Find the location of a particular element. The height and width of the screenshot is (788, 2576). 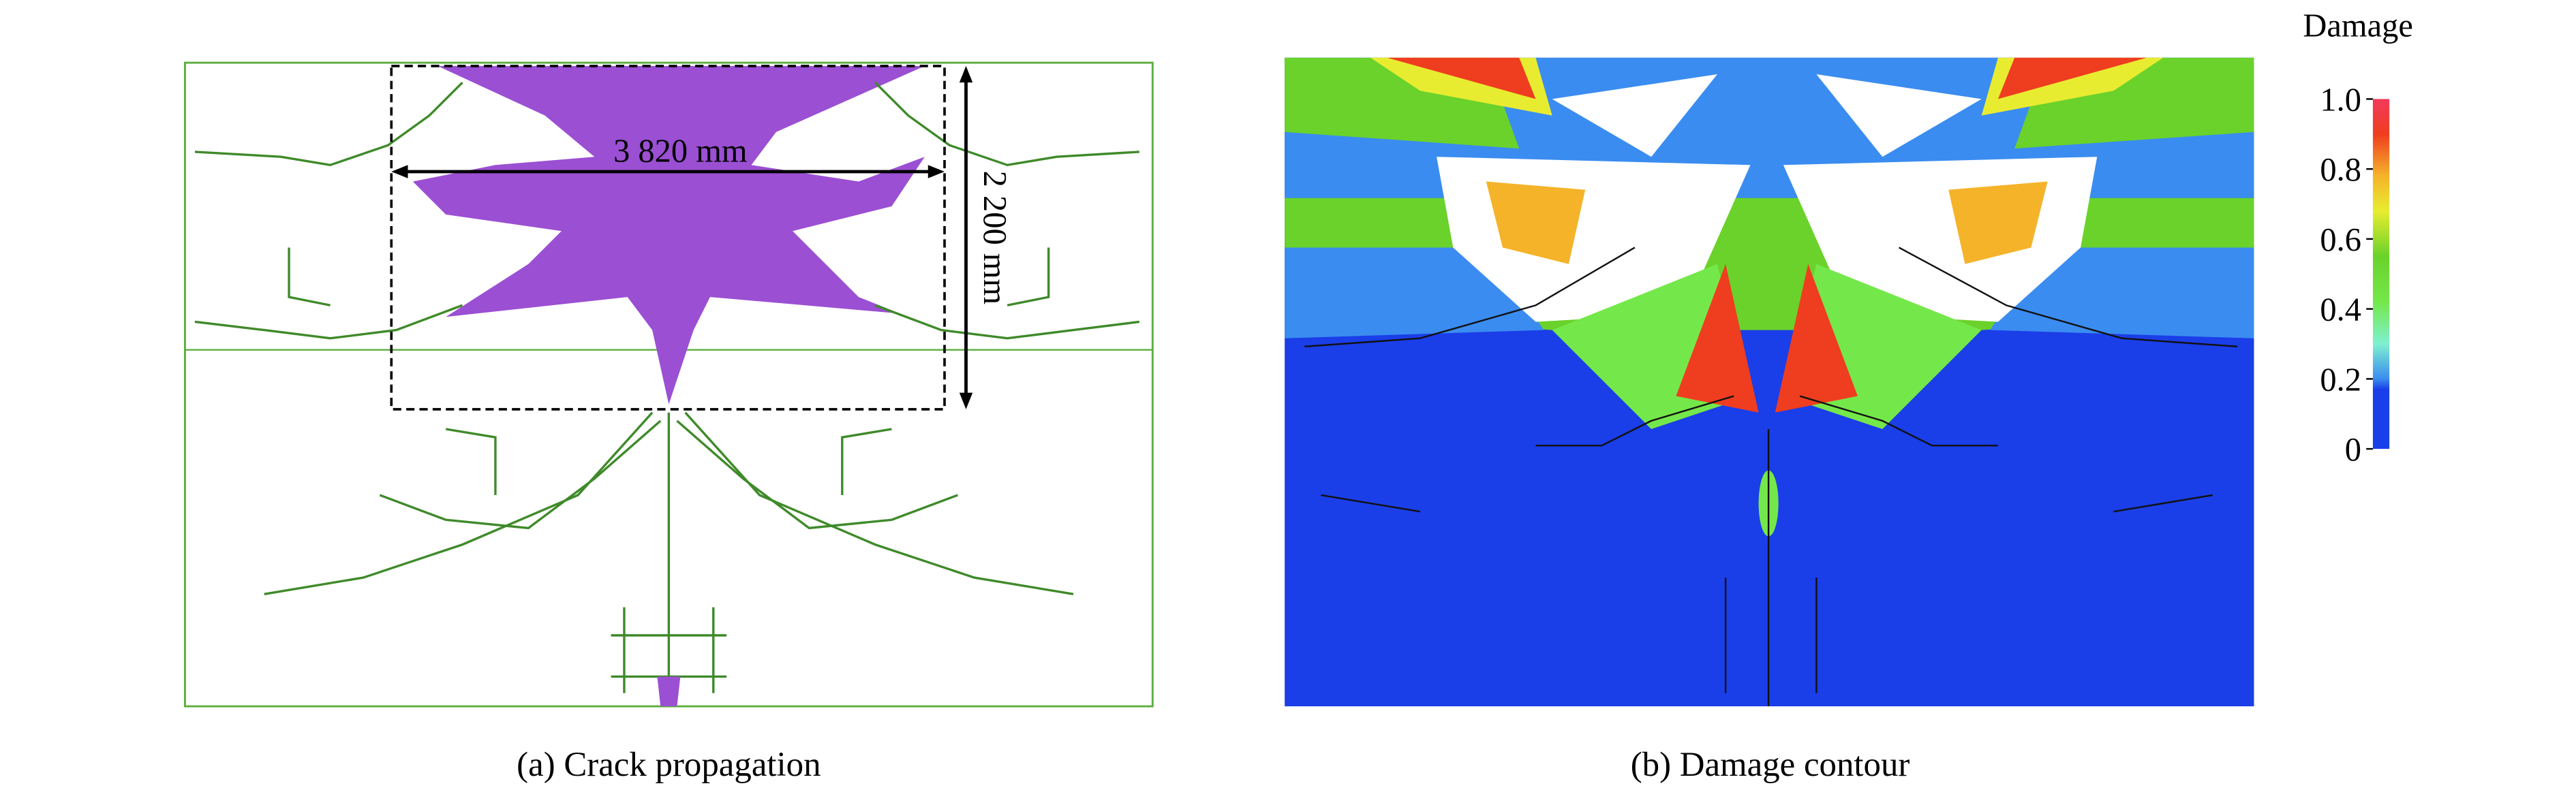

colorbar-title: Damage is located at coordinates (2357, 26).